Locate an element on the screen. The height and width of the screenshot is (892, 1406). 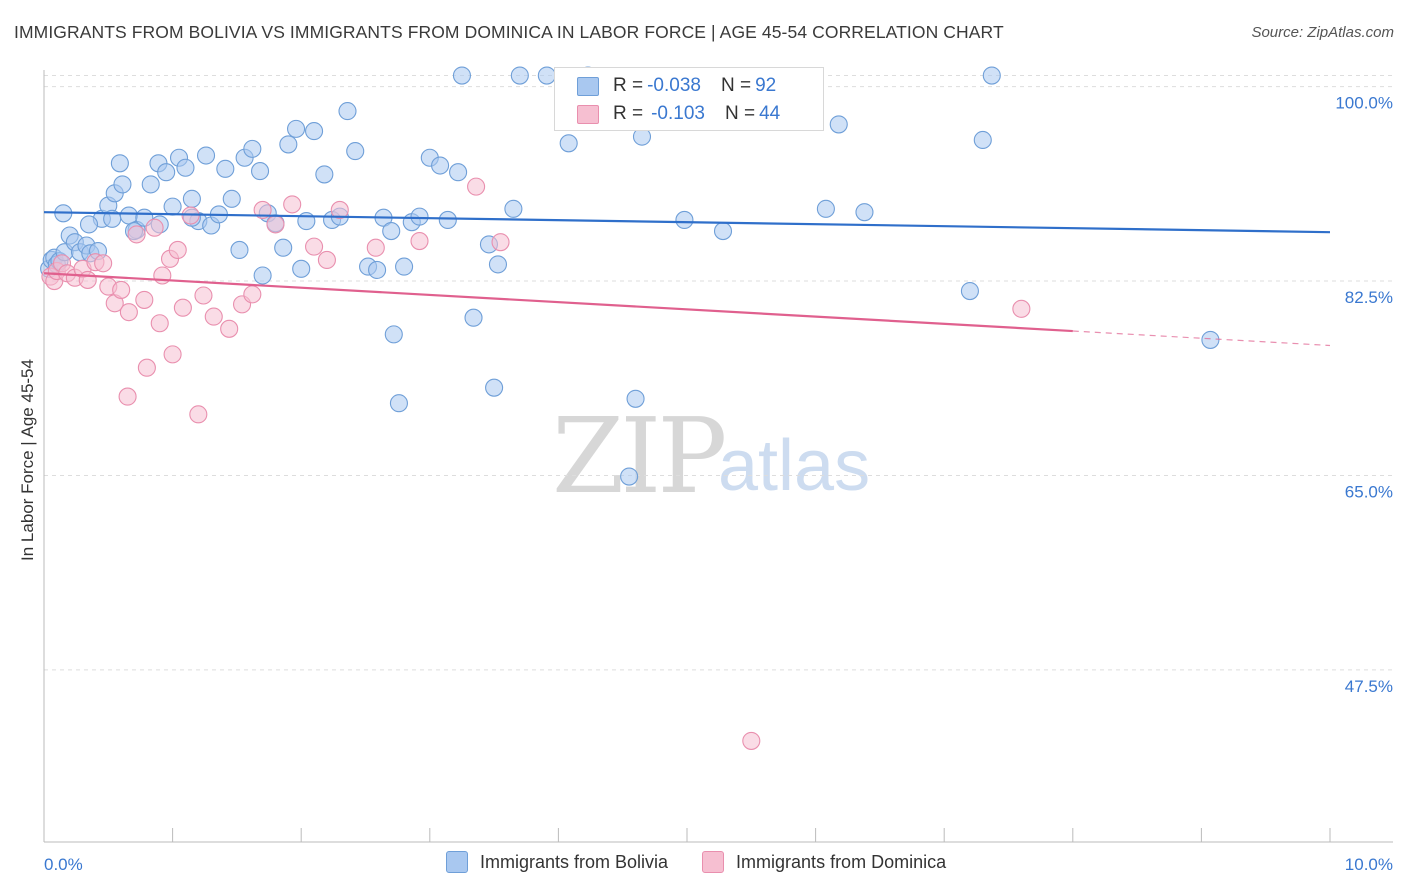
bolivia-n-value: 92 is located at coordinates (766, 85).